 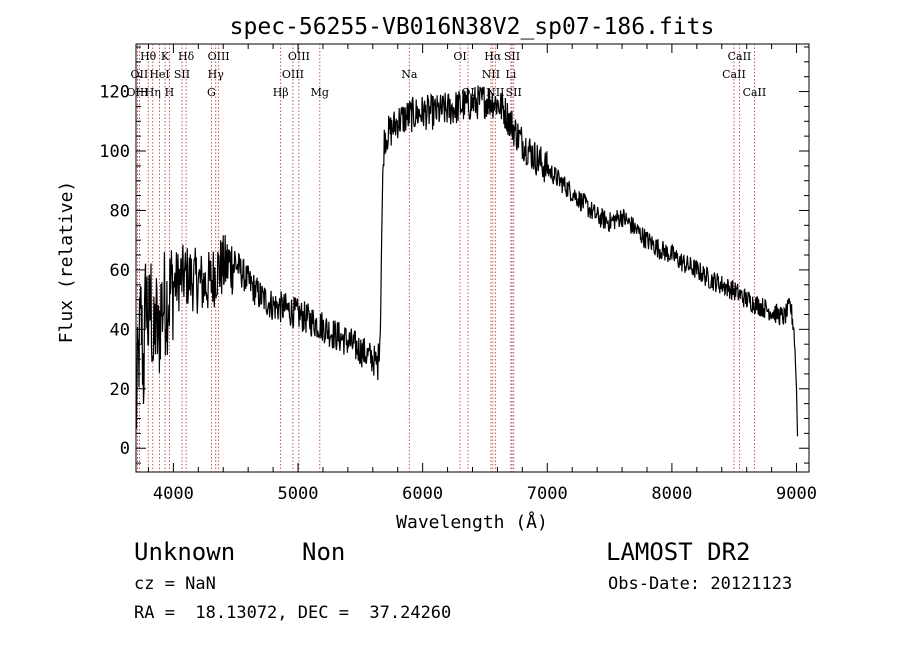 I want to click on y-tick-label-1: 20, so click(x=120, y=390).